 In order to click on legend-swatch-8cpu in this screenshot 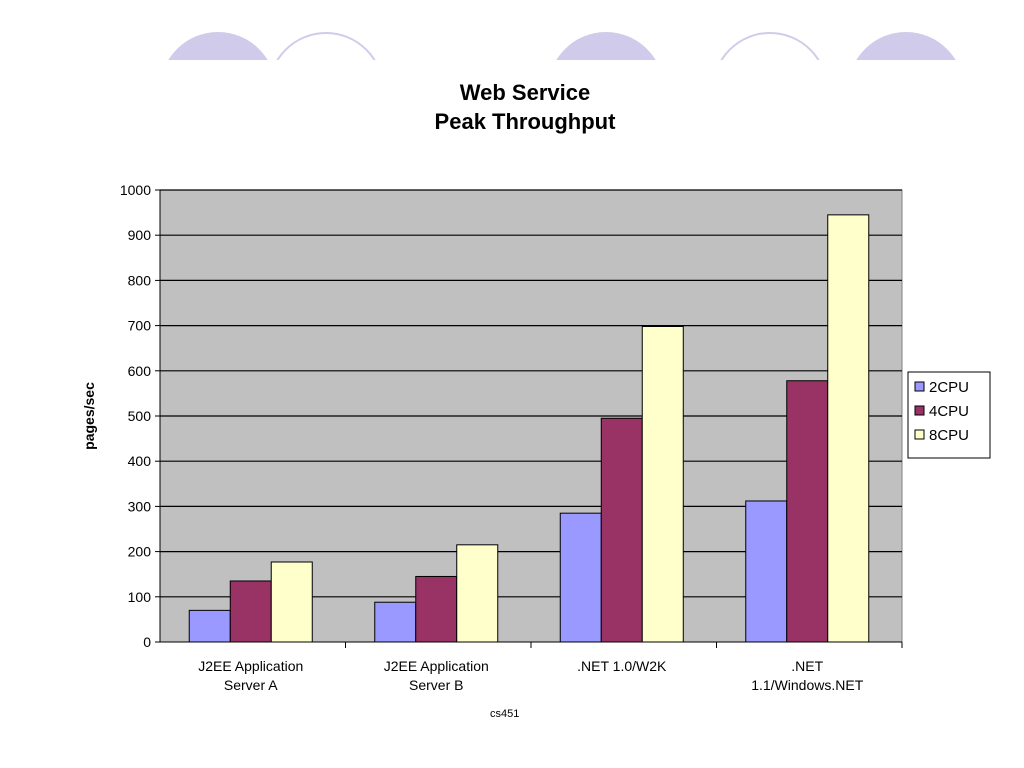, I will do `click(919, 434)`.